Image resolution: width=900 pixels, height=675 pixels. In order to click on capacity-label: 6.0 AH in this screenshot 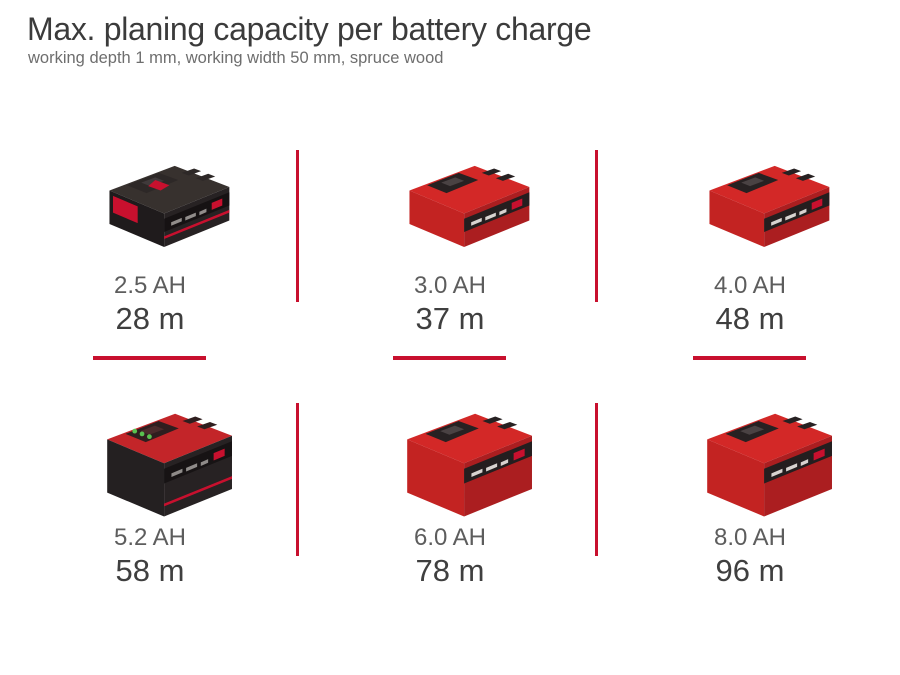, I will do `click(450, 537)`.